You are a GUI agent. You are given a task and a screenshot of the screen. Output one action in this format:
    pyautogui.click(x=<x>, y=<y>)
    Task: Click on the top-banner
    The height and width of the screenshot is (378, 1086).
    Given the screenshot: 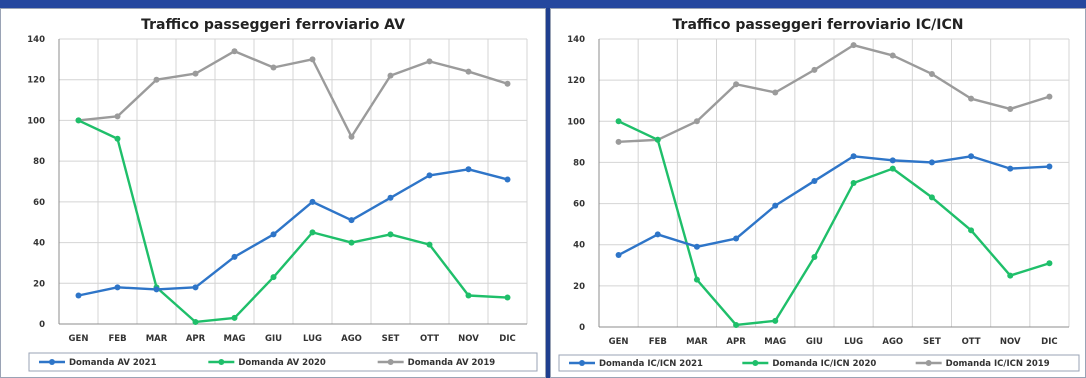 What is the action you would take?
    pyautogui.click(x=543, y=4)
    